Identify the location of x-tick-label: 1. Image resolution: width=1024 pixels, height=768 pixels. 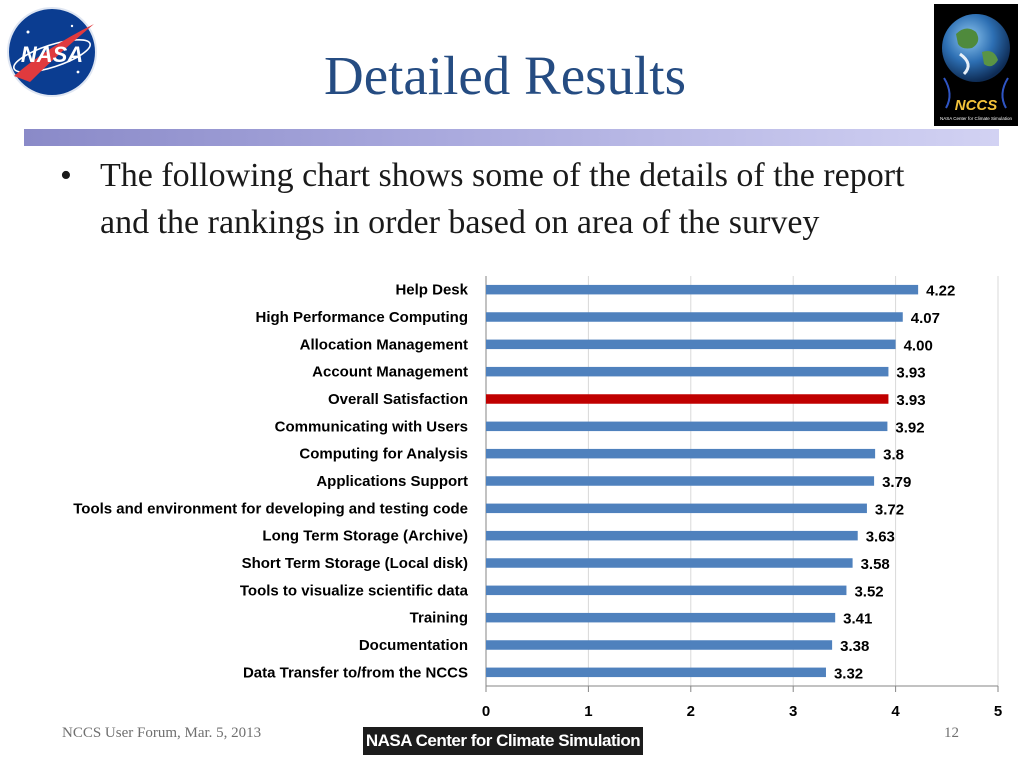
(588, 711).